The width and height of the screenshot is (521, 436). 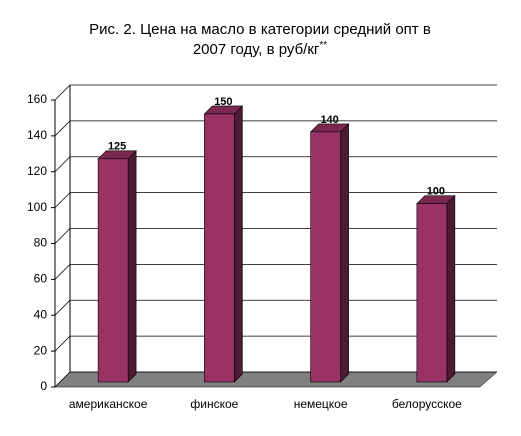 What do you see at coordinates (214, 404) in the screenshot?
I see `x-tick-label: финское` at bounding box center [214, 404].